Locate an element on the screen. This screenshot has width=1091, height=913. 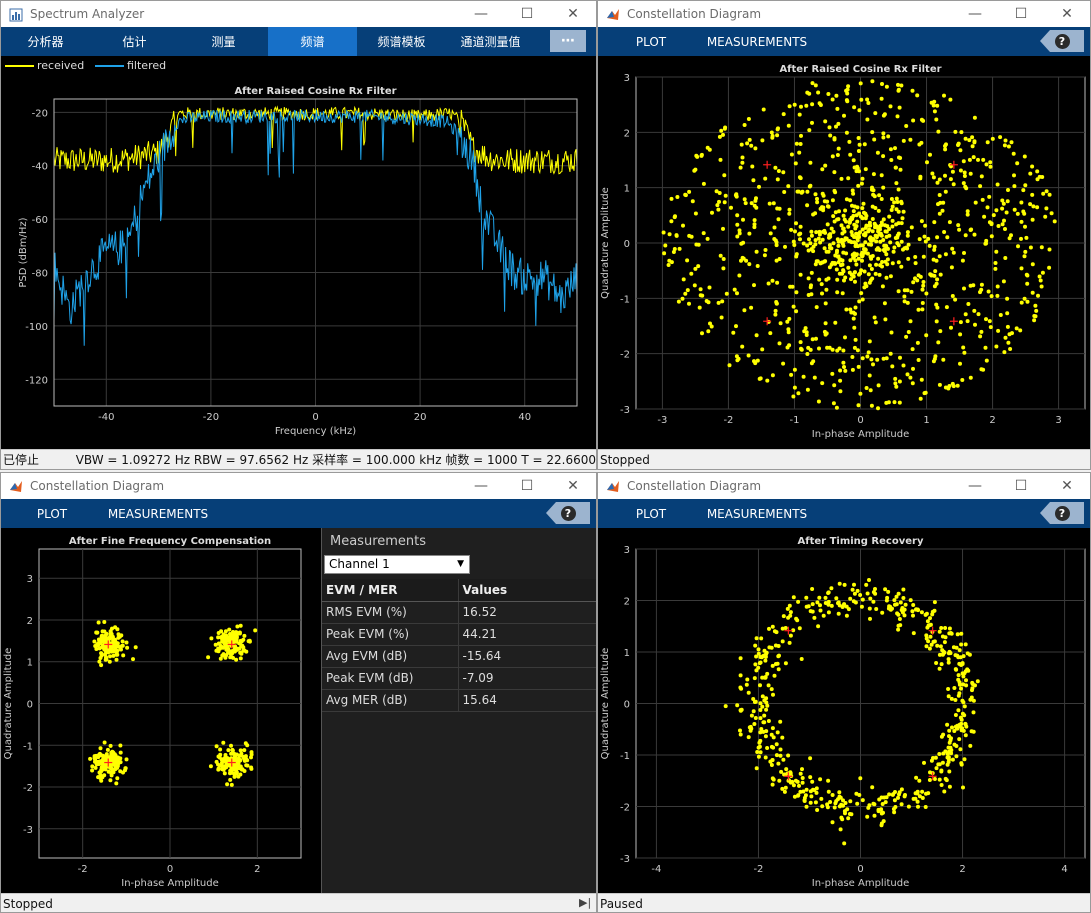
panel-toggle-icon: ▶| is located at coordinates (585, 902).